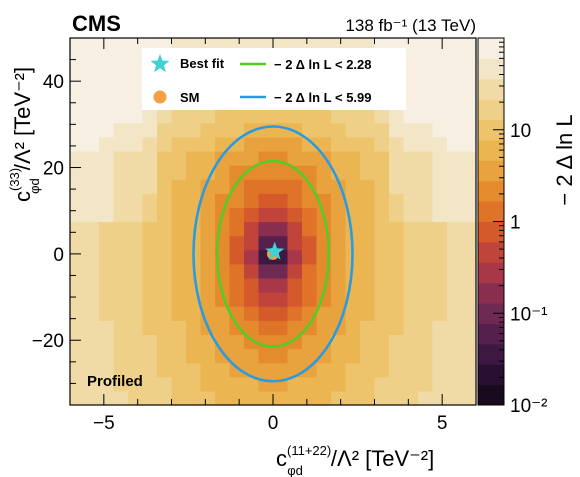 This screenshot has width=580, height=477. What do you see at coordinates (273, 423) in the screenshot?
I see `x-tick-label: 0` at bounding box center [273, 423].